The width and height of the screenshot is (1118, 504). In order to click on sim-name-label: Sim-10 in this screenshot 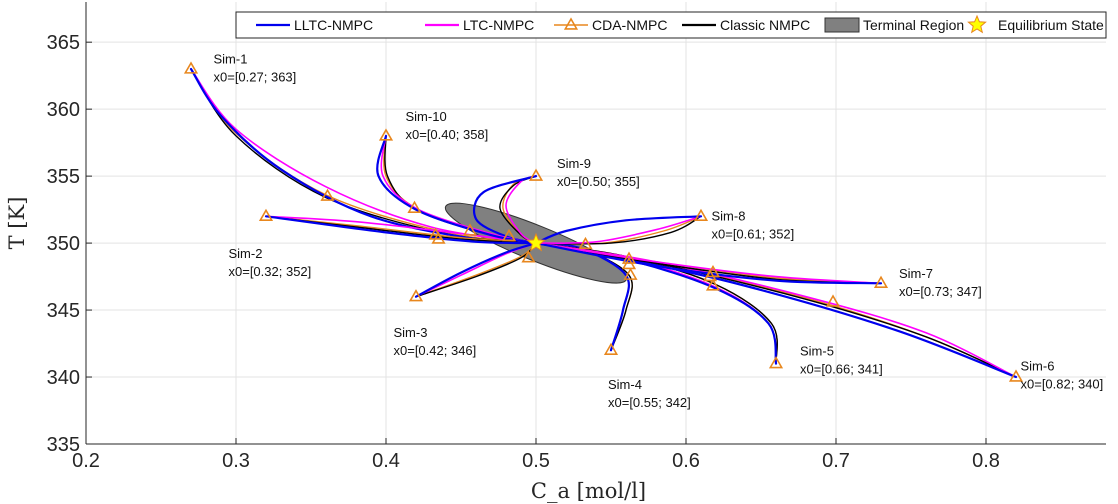, I will do `click(426, 116)`.